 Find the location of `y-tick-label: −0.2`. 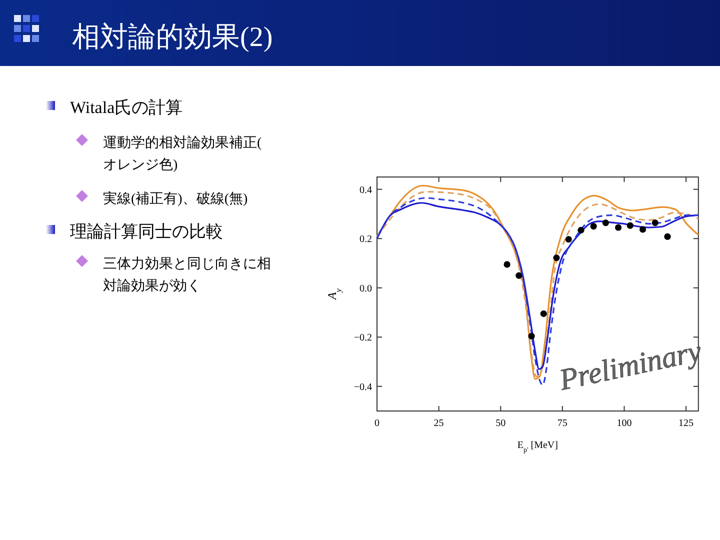

y-tick-label: −0.2 is located at coordinates (363, 338).